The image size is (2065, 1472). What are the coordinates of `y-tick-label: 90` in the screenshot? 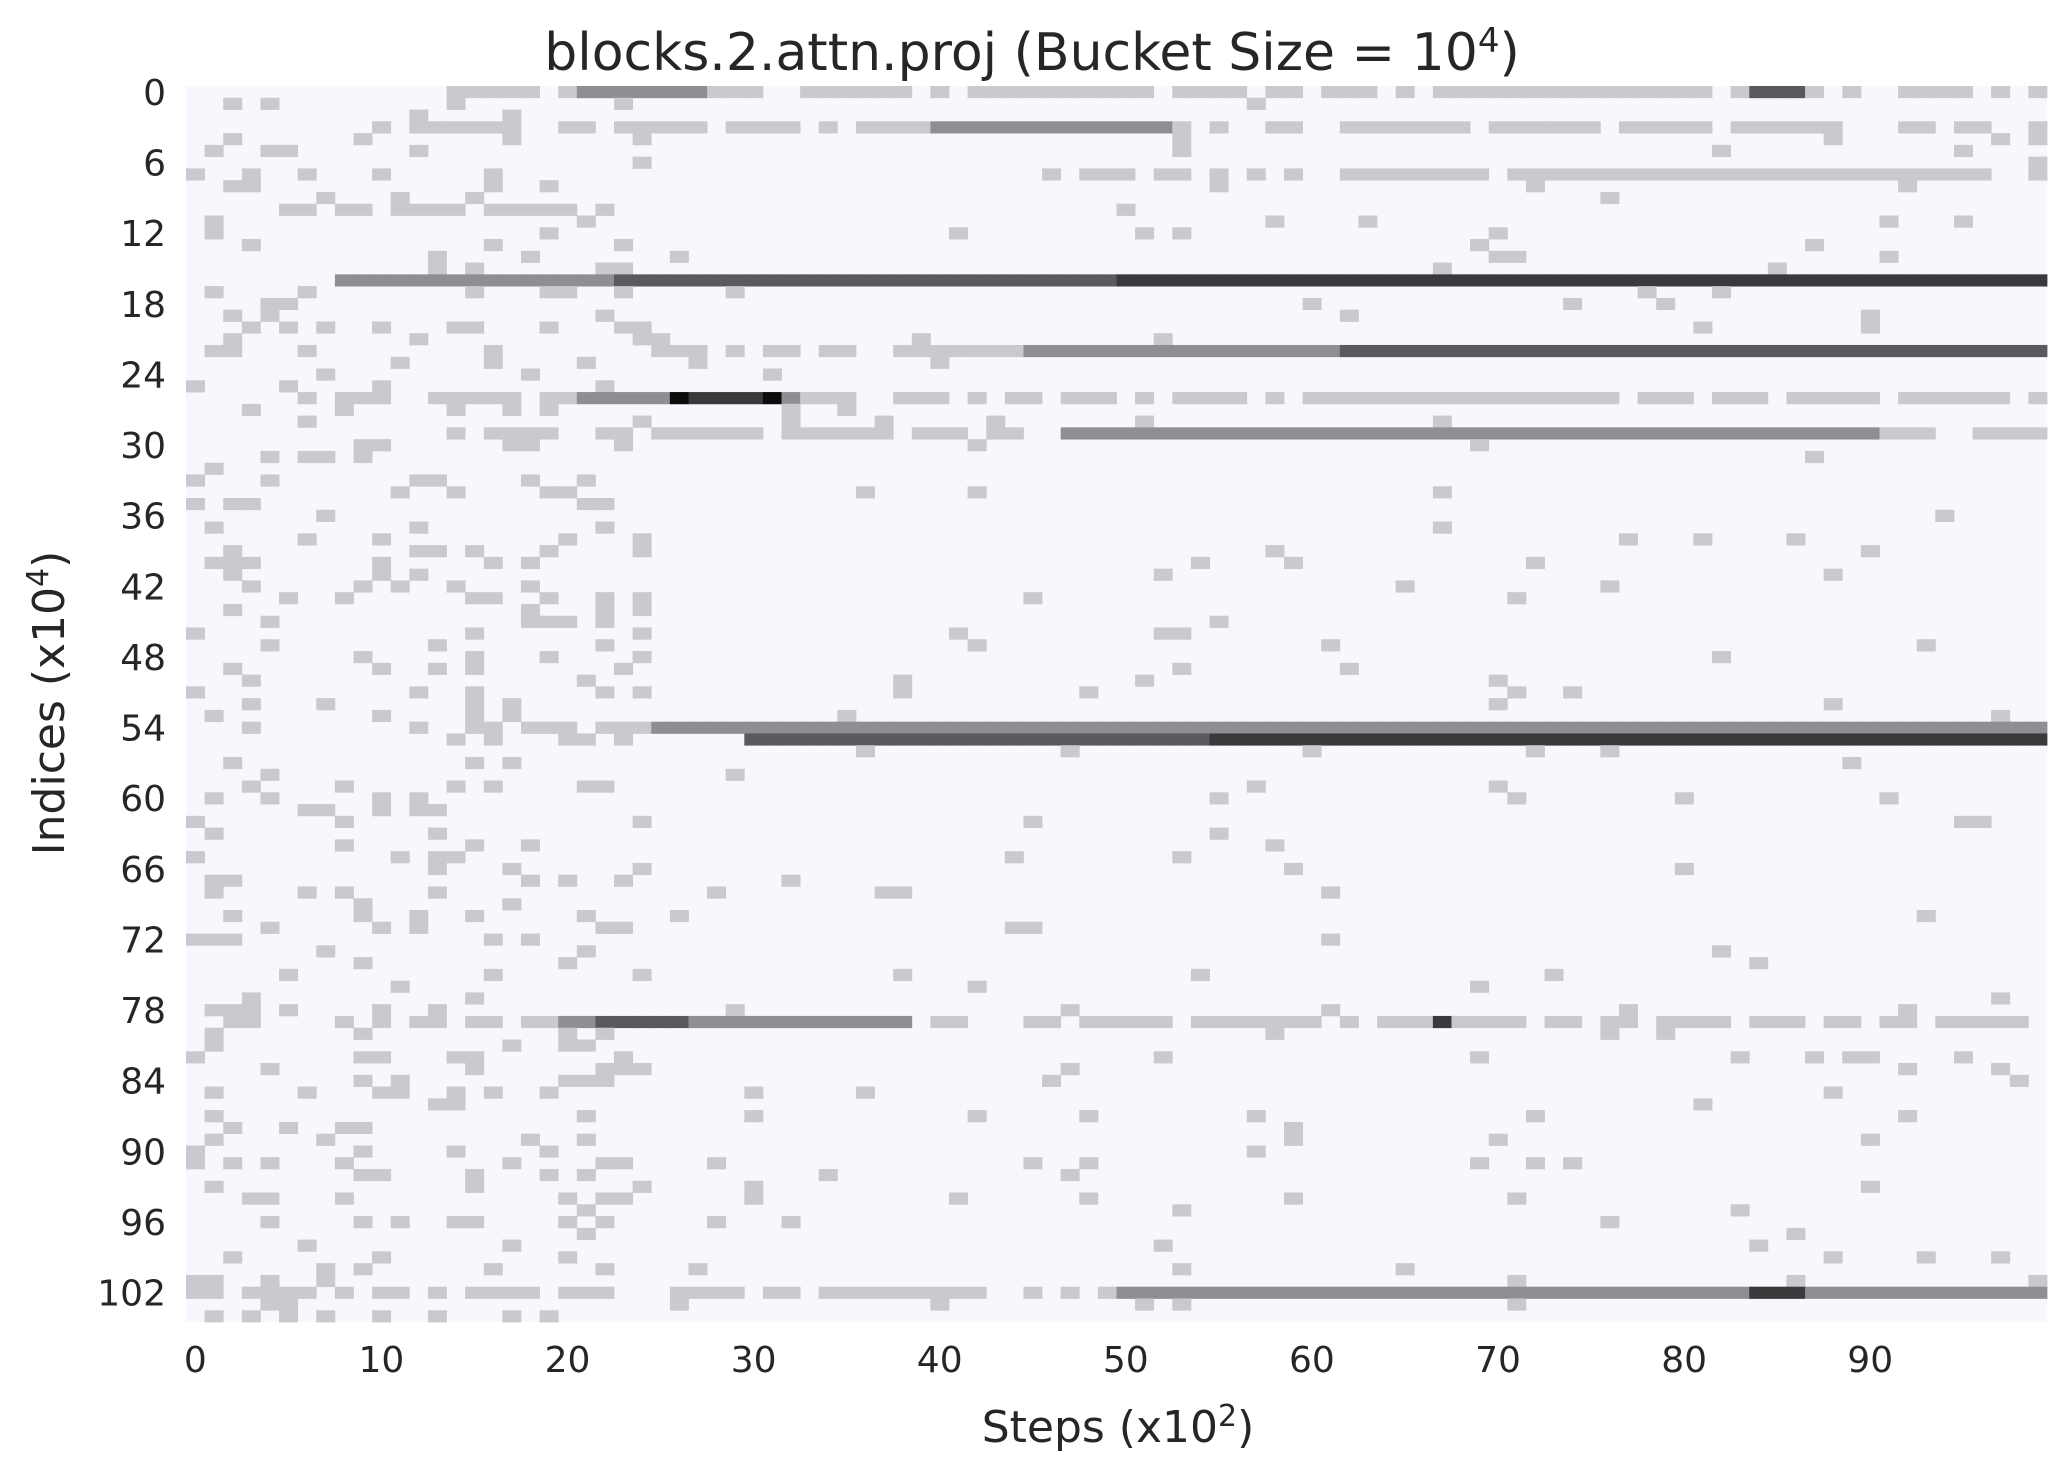 It's located at (143, 1152).